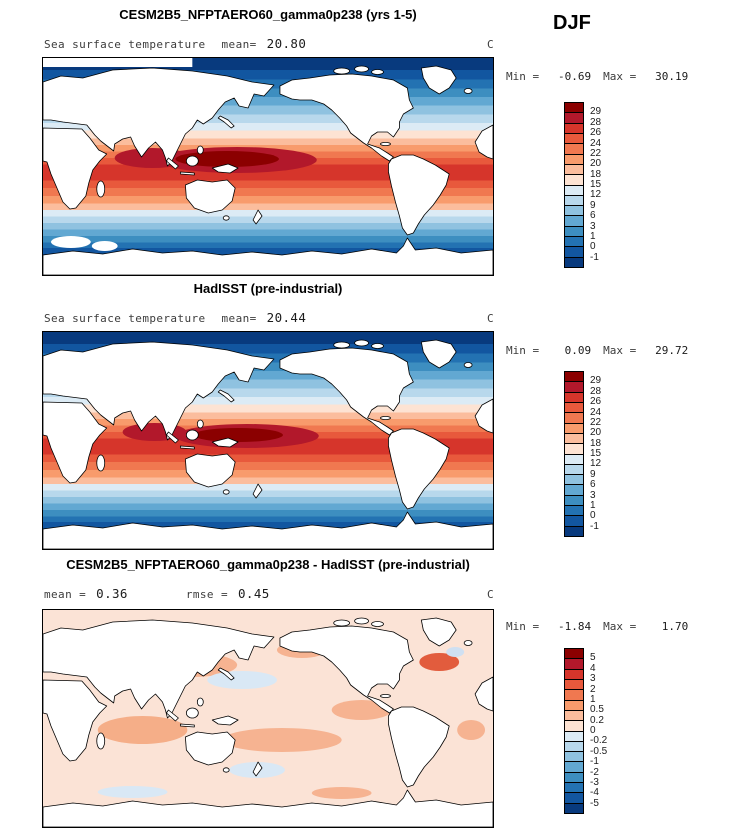  I want to click on panel2-minmax: Min = 0.09 Max = 29.72, so click(616, 350).